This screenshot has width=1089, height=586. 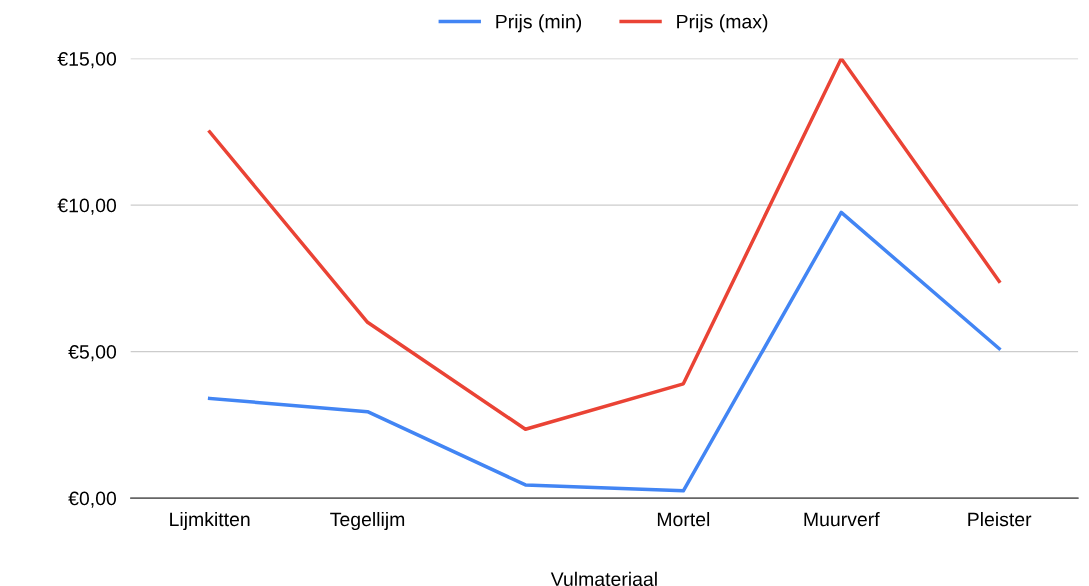 I want to click on y-tick-label: €0,00, so click(x=92, y=499).